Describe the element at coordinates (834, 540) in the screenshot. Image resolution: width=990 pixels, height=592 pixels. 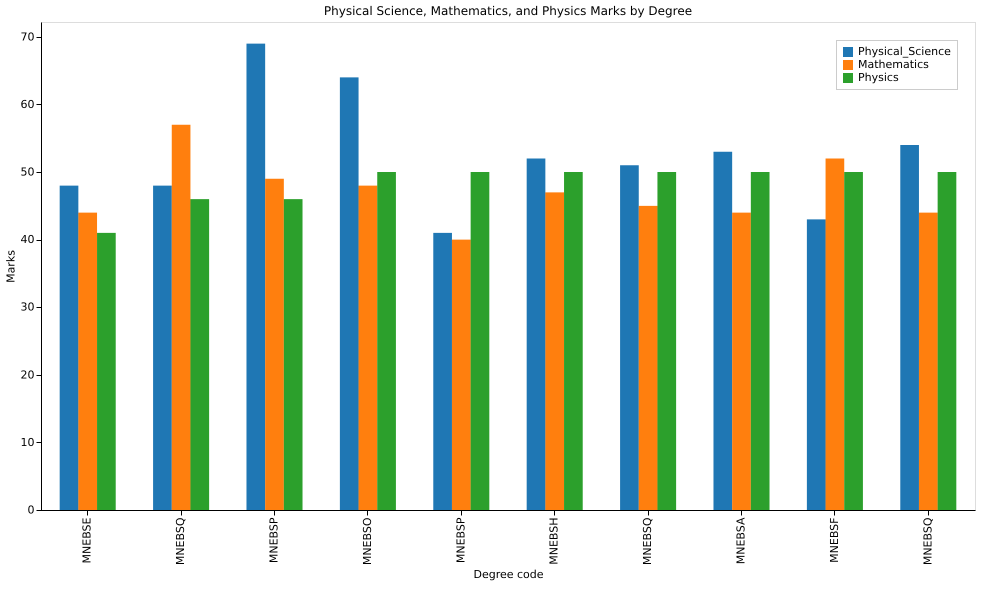
I see `x-tick-label: MNEBSF` at that location.